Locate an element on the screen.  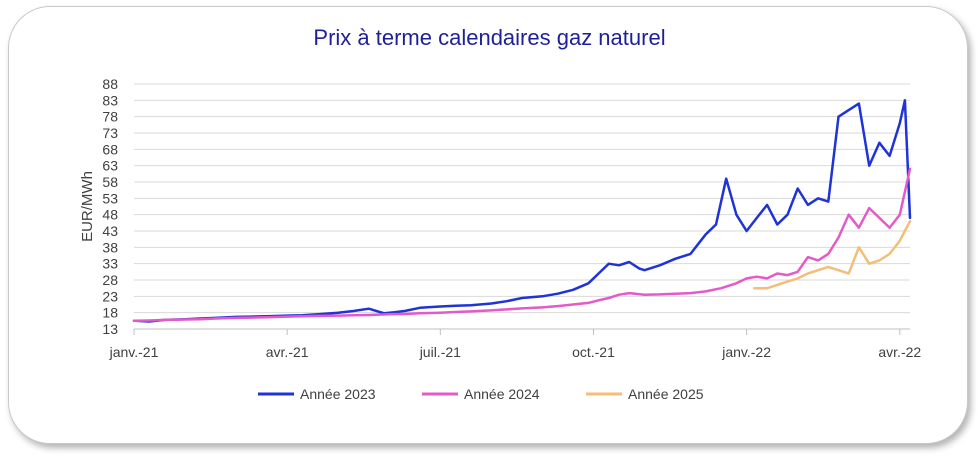
y-tick-label: 58 is located at coordinates (110, 182).